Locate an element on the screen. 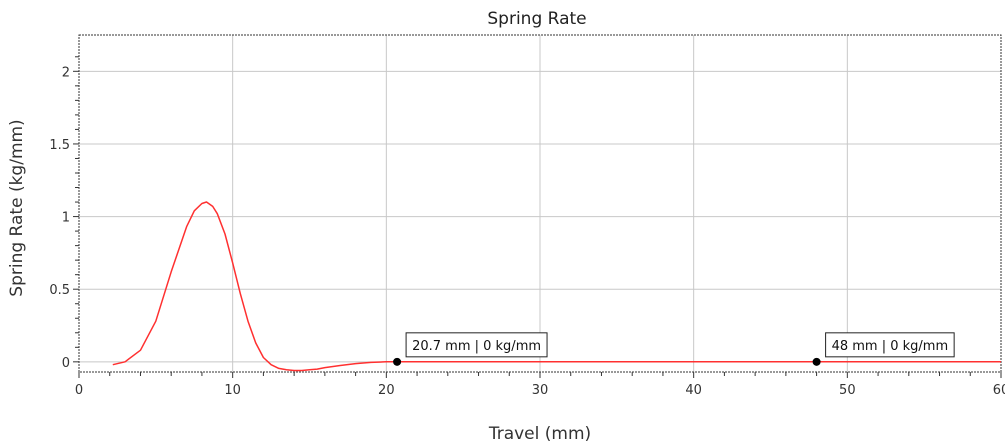 This screenshot has width=1005, height=448. y-tick-label: 1.5 is located at coordinates (59, 145).